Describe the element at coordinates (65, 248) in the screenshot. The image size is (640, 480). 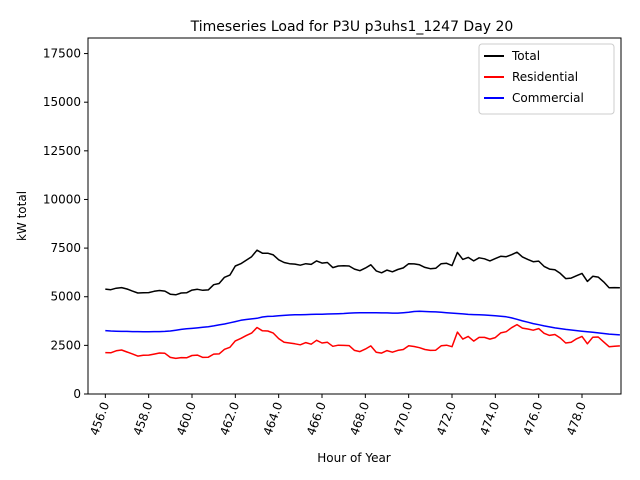
I see `y-tick-label: 7500` at that location.